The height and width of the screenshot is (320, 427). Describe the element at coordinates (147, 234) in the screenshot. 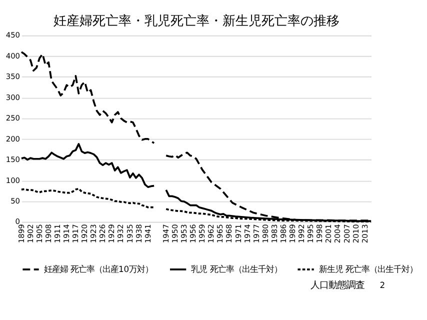

I see `x-tick-label: 1941` at that location.